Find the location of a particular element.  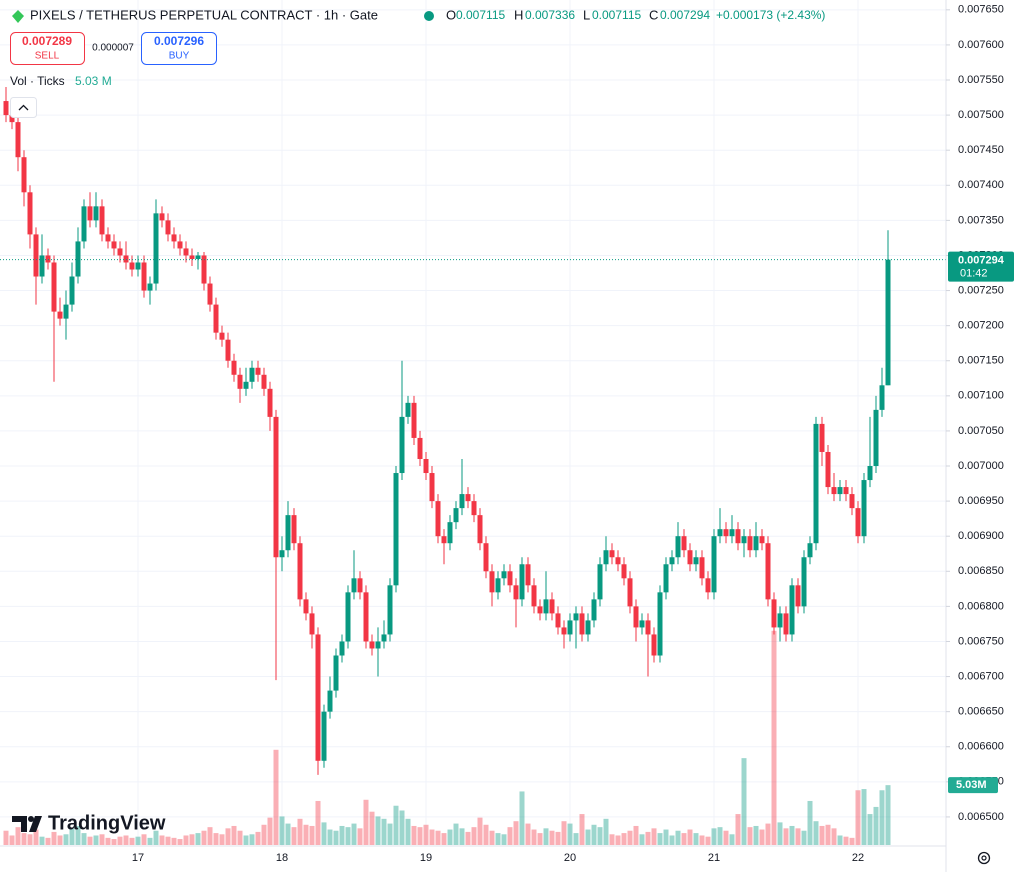

settings-icon is located at coordinates (984, 858).